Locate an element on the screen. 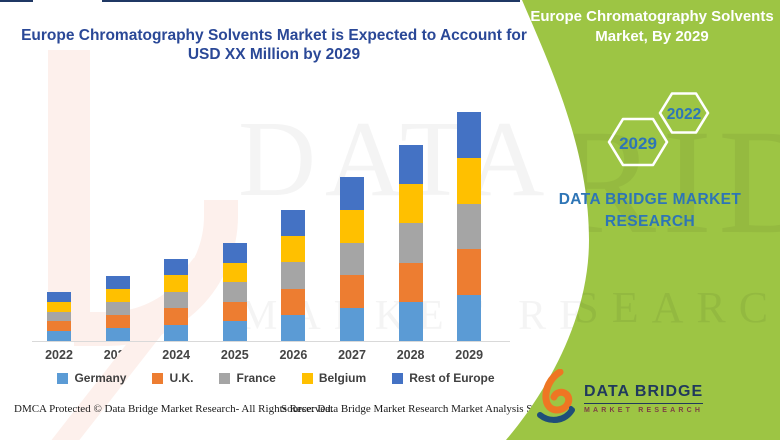 The height and width of the screenshot is (440, 780). bar-segment-belgium-2028 is located at coordinates (410, 204).